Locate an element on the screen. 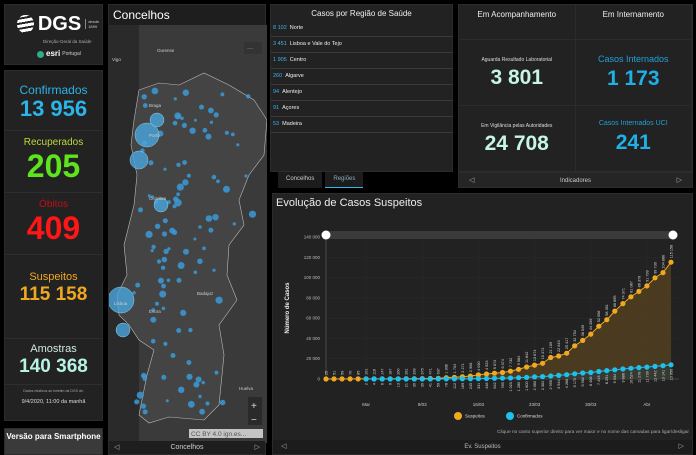  region-row: 91 Açores is located at coordinates (361, 109).